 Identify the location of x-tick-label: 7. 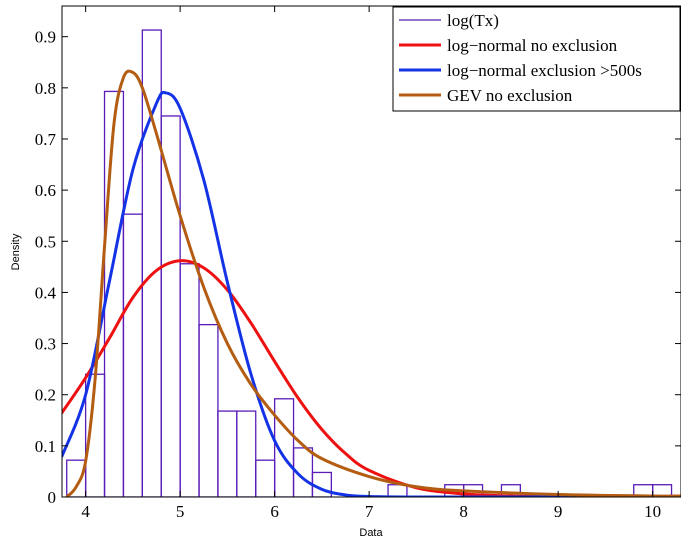
(369, 511).